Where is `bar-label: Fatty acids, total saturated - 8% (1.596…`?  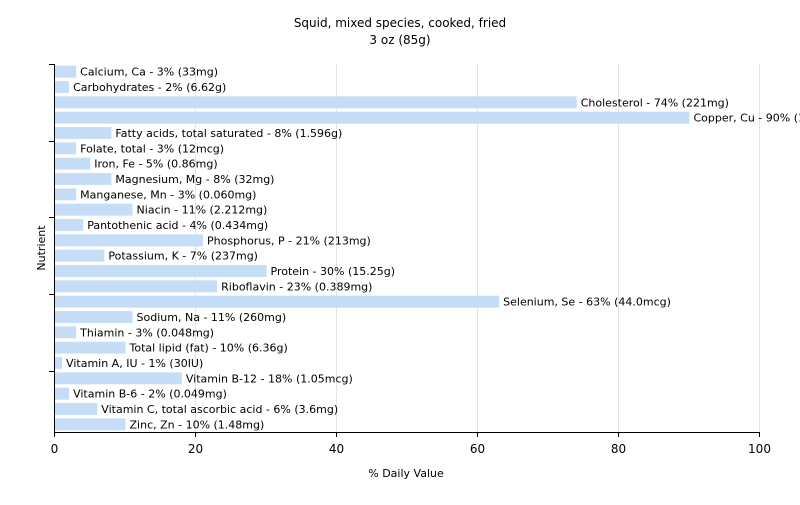 bar-label: Fatty acids, total saturated - 8% (1.596… is located at coordinates (228, 133).